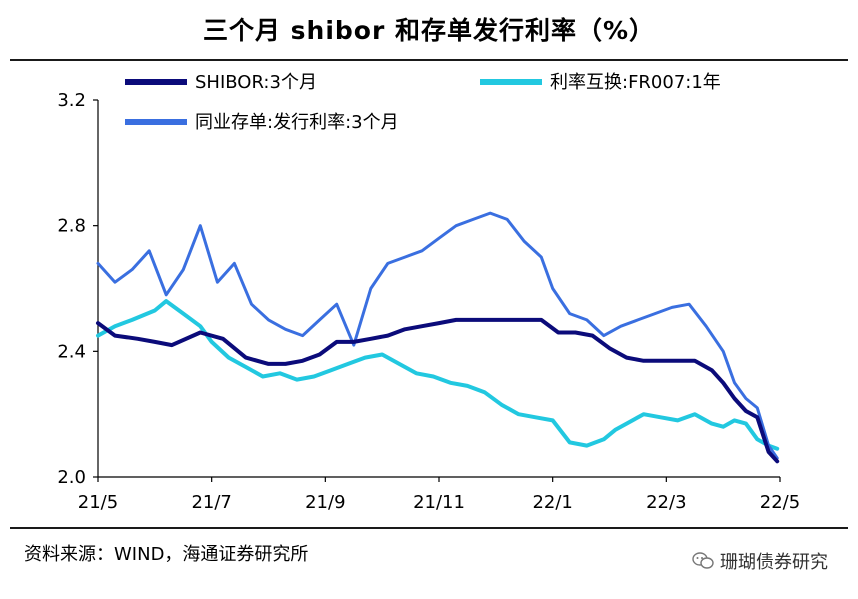 This screenshot has height=599, width=858. I want to click on watermark-text: 珊瑚债券研究, so click(774, 562).